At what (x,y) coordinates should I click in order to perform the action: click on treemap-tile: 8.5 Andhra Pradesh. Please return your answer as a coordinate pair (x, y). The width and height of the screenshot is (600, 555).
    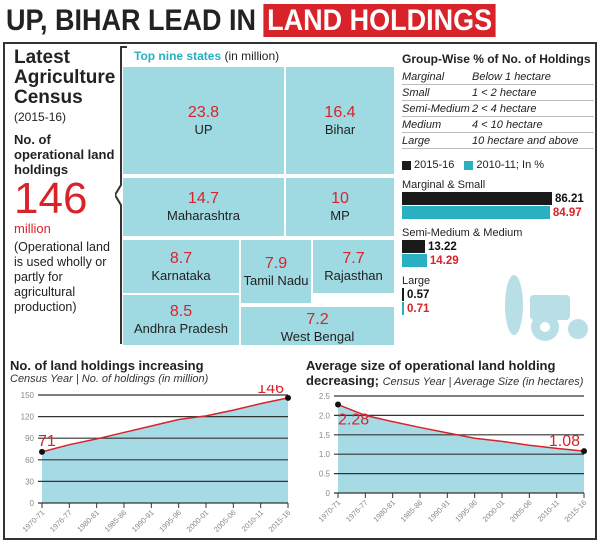
    Looking at the image, I should click on (181, 320).